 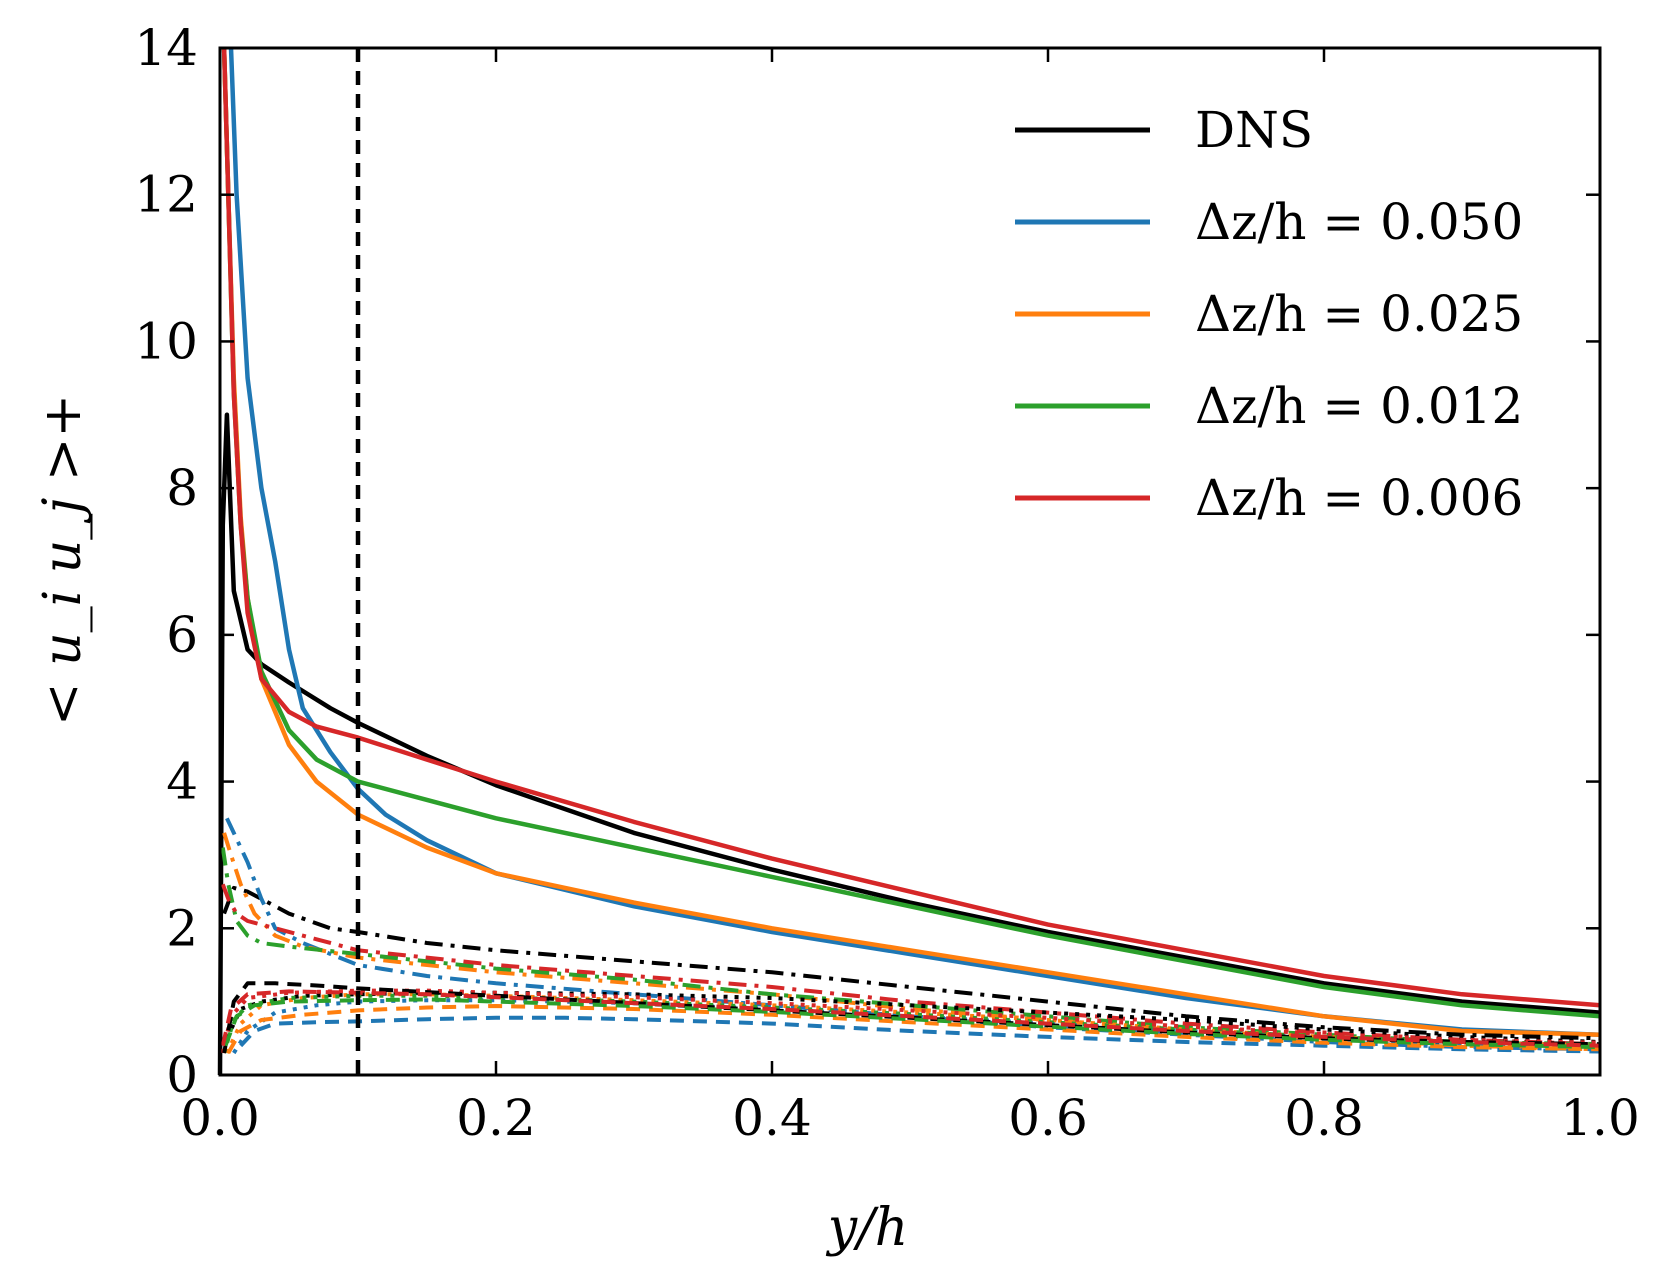 I want to click on y-tick-label: 14, so click(x=166, y=48).